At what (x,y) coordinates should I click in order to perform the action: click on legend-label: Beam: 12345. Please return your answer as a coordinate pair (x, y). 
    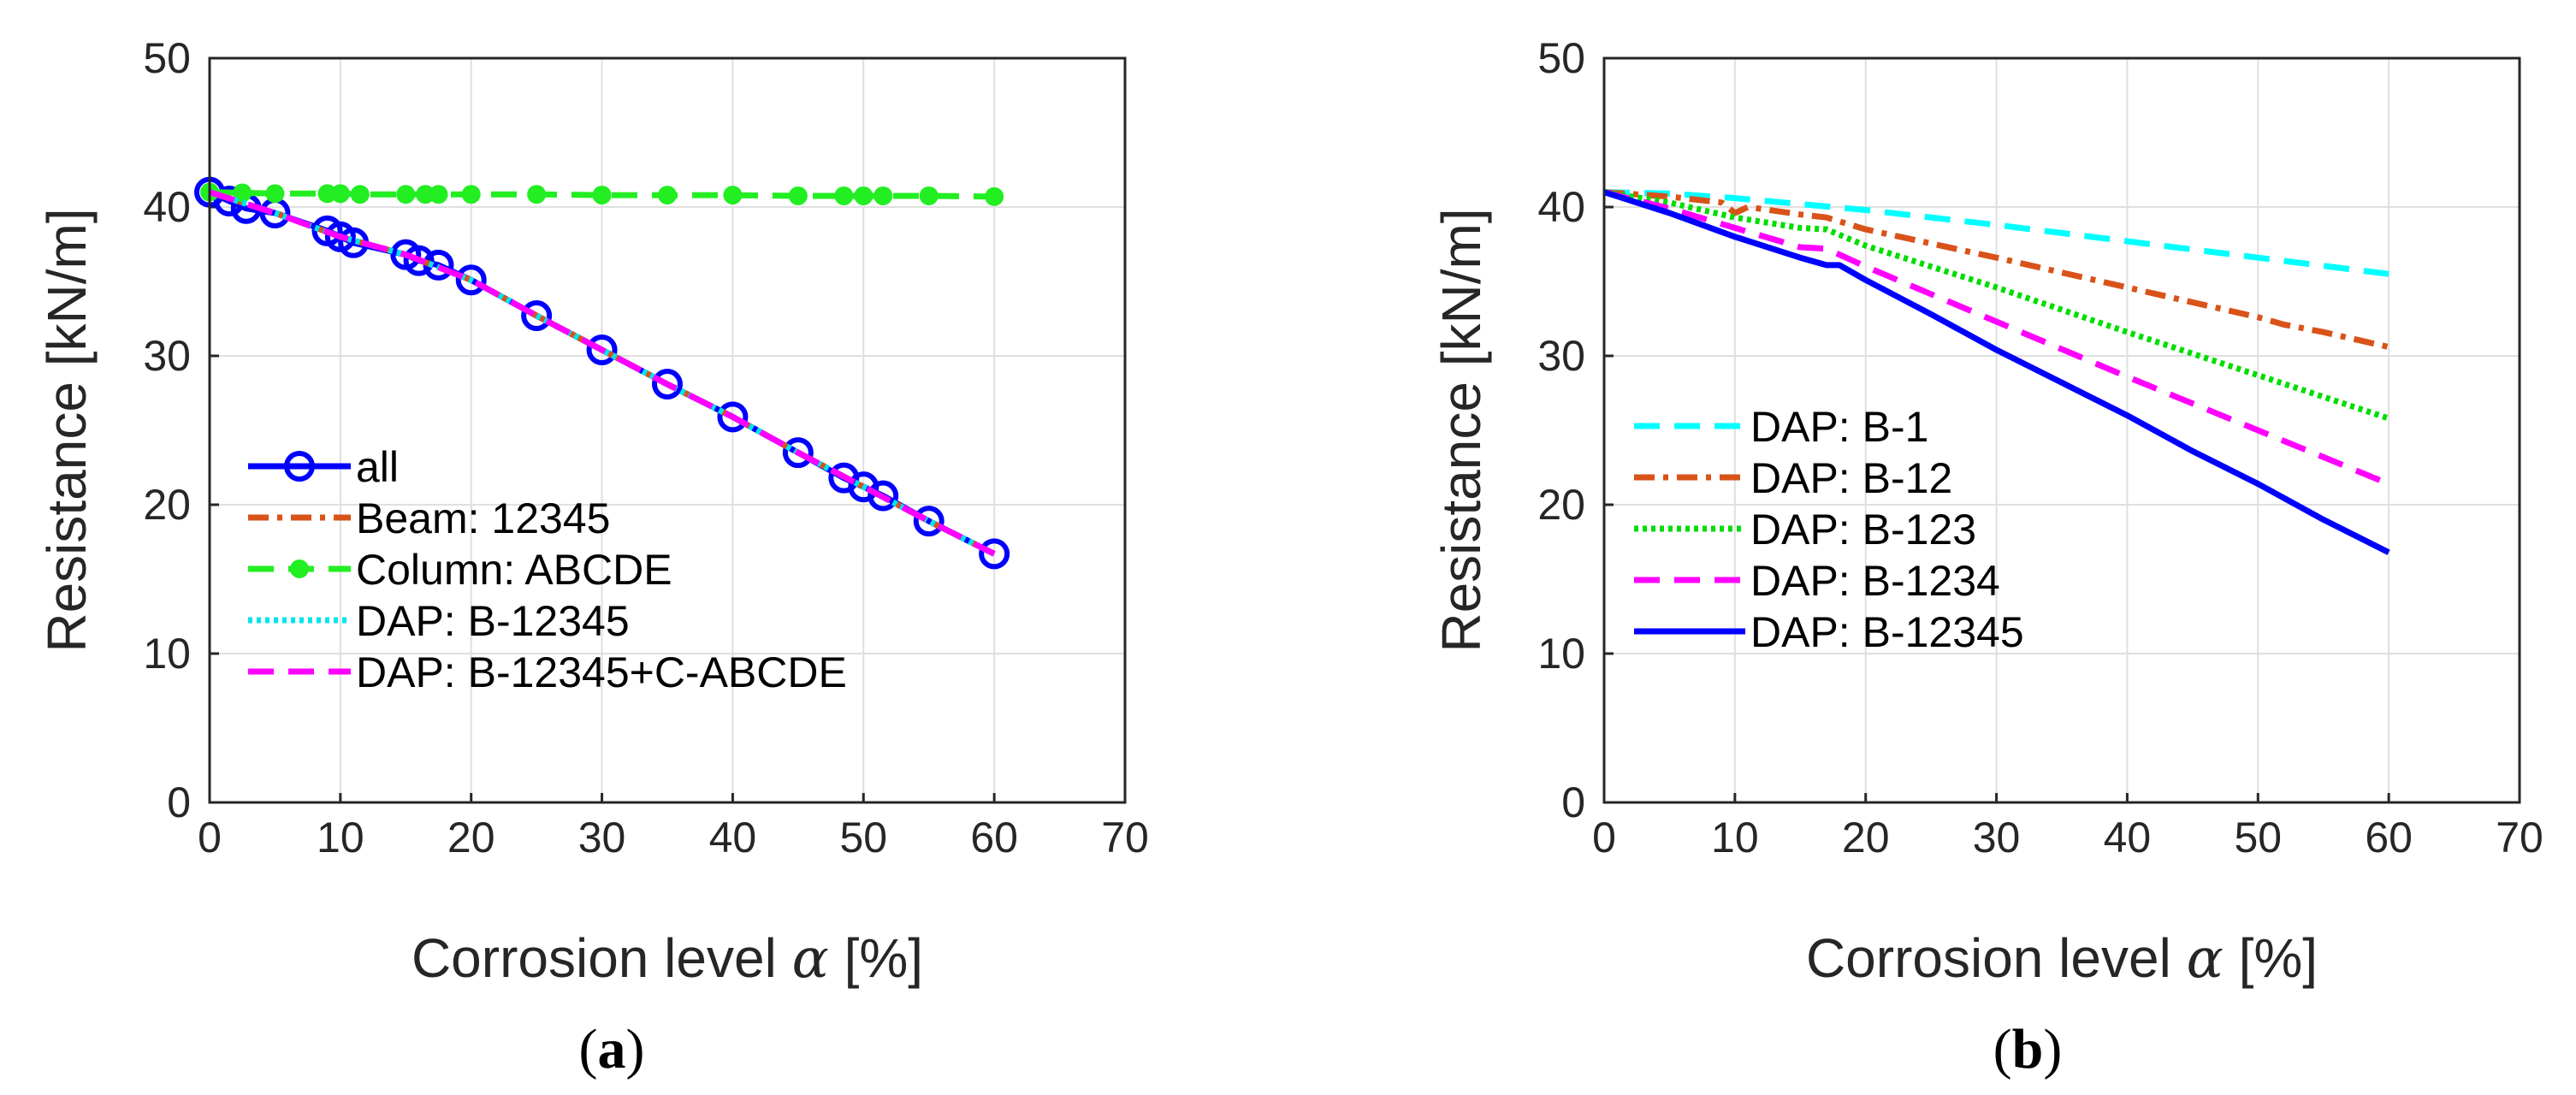
    Looking at the image, I should click on (483, 518).